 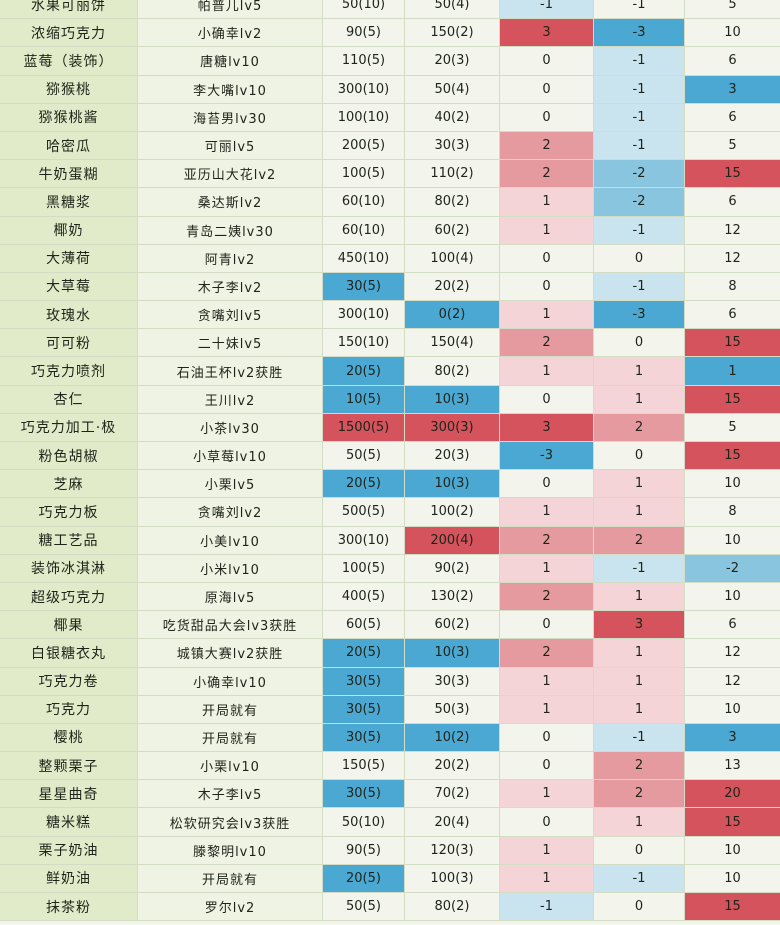 What do you see at coordinates (390, 794) in the screenshot?
I see `table-row: 星星曲奇 木子李lv5 30(5) 70(2) 1 2 20` at bounding box center [390, 794].